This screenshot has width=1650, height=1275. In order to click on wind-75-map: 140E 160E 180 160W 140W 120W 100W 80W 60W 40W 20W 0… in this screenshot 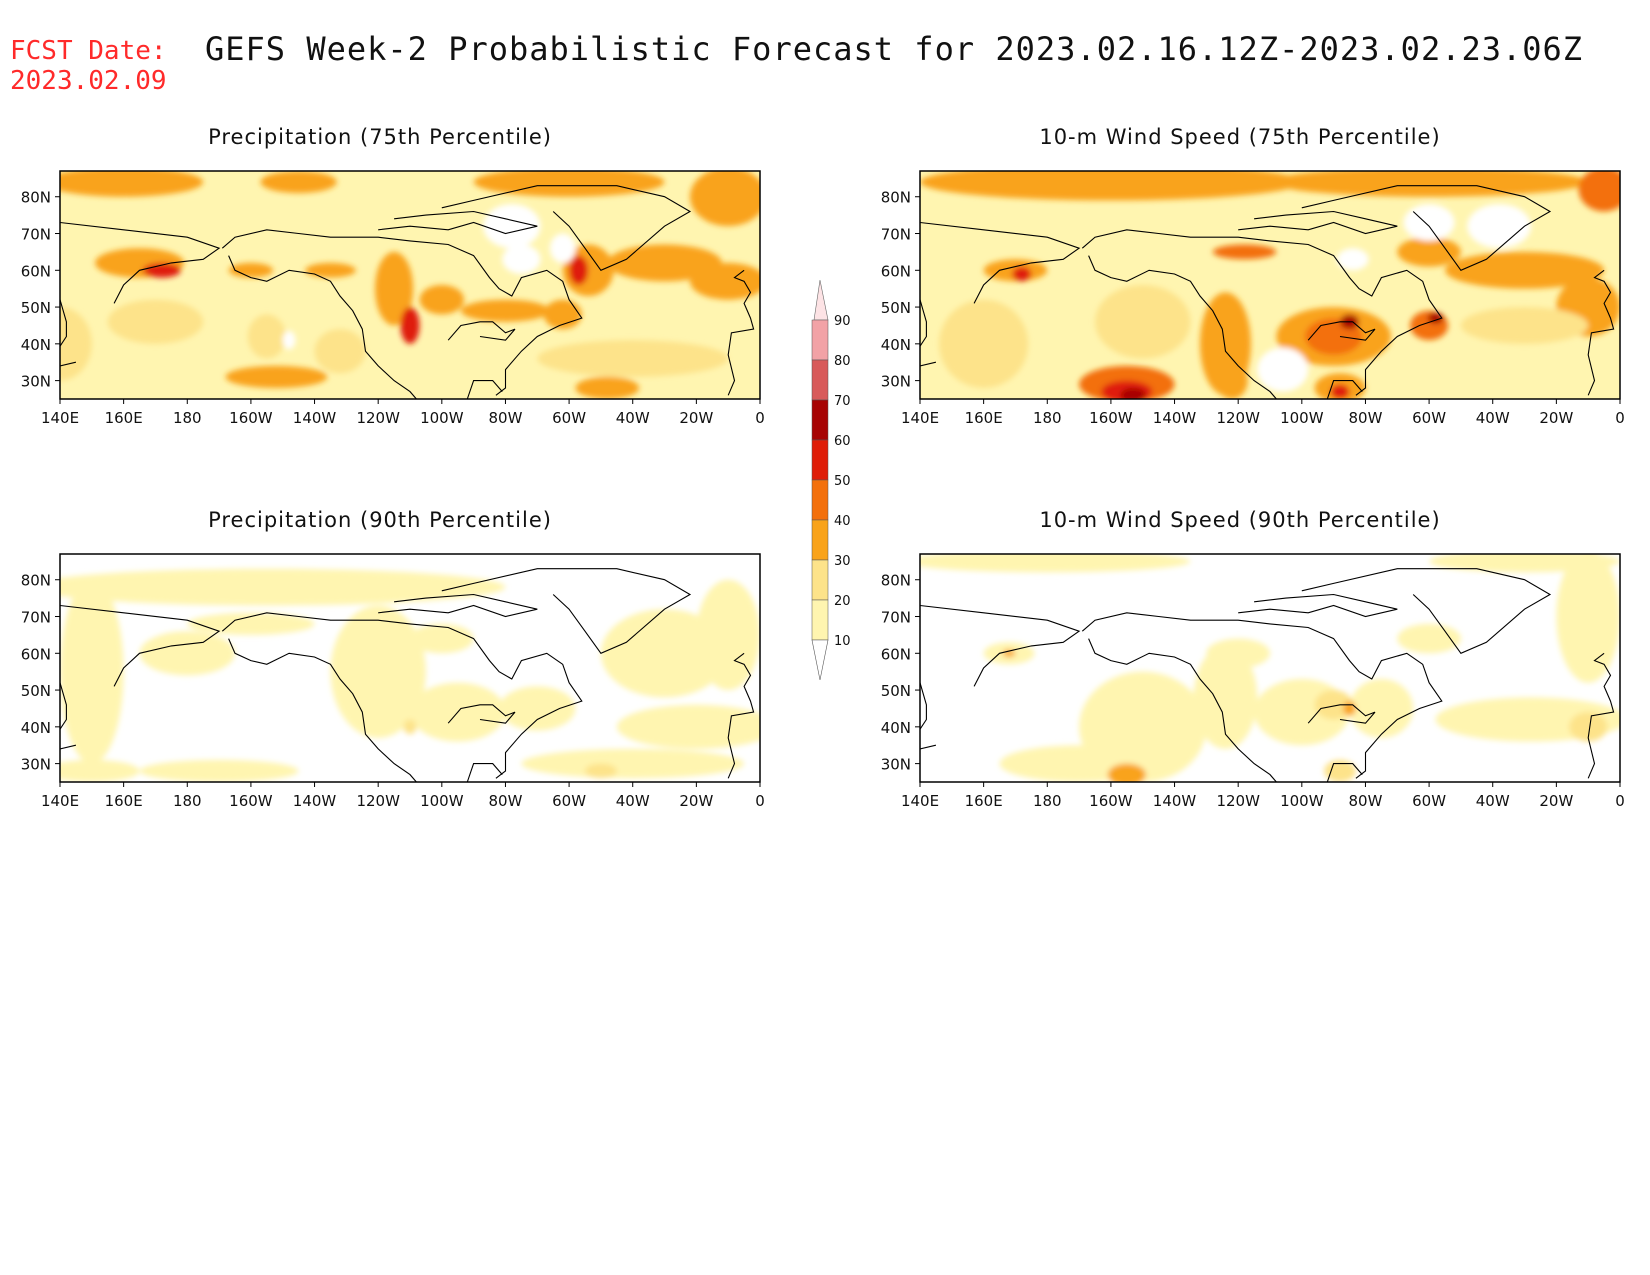, I will do `click(1253, 298)`.